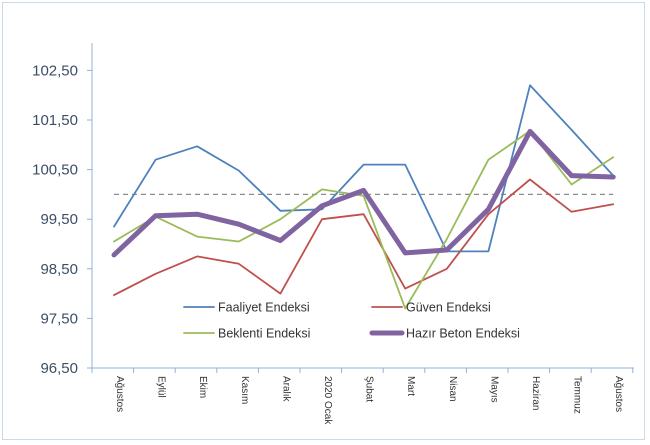 This screenshot has height=445, width=650. Describe the element at coordinates (55, 120) in the screenshot. I see `y-tick-label: 101,50` at that location.